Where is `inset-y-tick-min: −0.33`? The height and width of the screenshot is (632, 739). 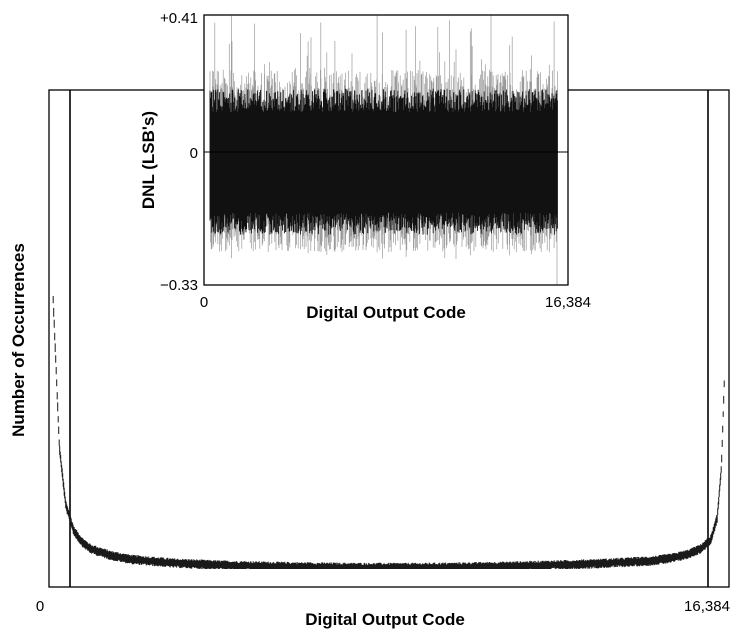 inset-y-tick-min: −0.33 is located at coordinates (179, 285).